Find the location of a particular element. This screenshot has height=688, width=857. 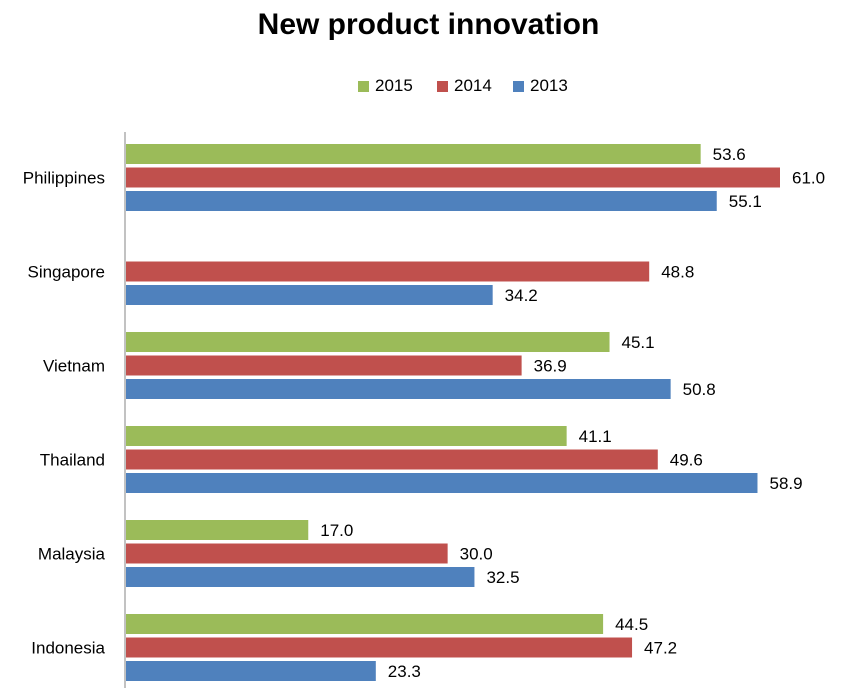

data-label-thailand-2014: 49.6 is located at coordinates (686, 460).